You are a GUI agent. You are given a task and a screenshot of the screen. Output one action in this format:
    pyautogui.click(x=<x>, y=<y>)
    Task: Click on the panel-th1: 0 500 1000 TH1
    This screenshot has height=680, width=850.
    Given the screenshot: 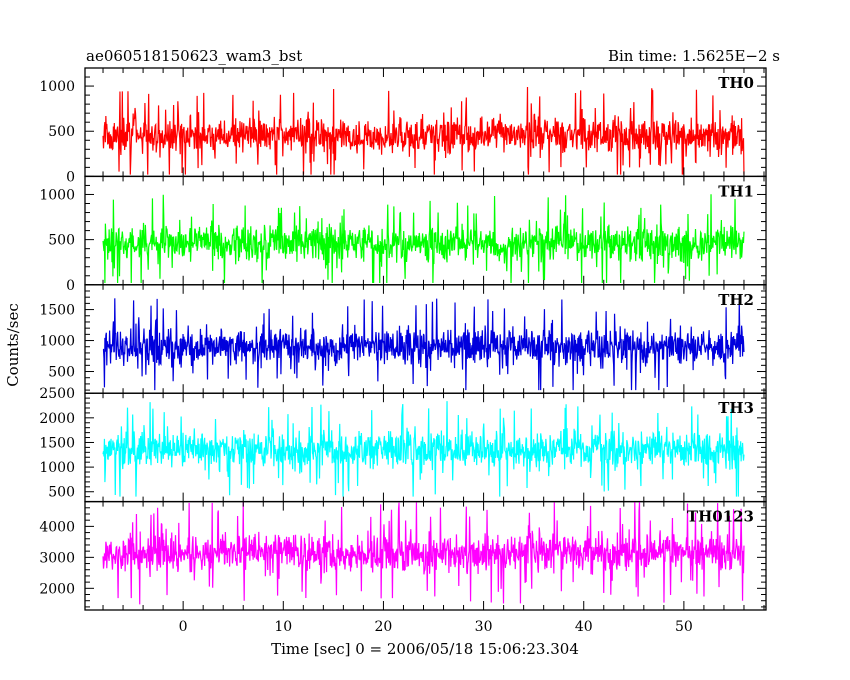 What is the action you would take?
    pyautogui.click(x=403, y=234)
    